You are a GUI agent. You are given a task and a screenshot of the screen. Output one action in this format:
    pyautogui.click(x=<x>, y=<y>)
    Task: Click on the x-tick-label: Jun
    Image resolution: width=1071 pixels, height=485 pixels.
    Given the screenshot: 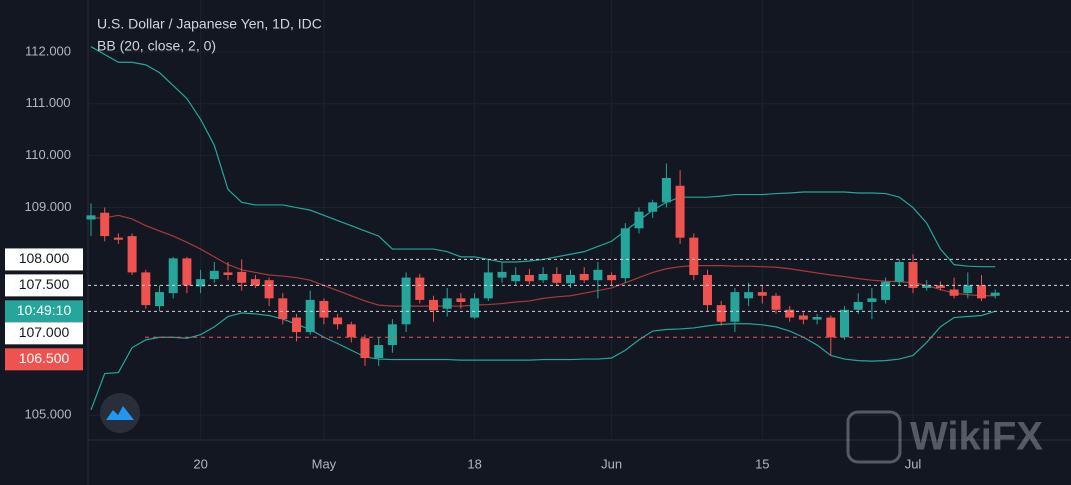 What is the action you would take?
    pyautogui.click(x=611, y=463)
    